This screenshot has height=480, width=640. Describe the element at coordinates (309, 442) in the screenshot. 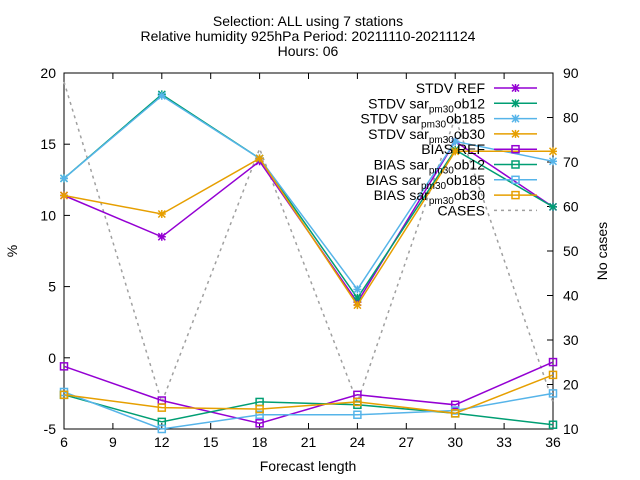

I see `x-tick-label-5: 21` at that location.